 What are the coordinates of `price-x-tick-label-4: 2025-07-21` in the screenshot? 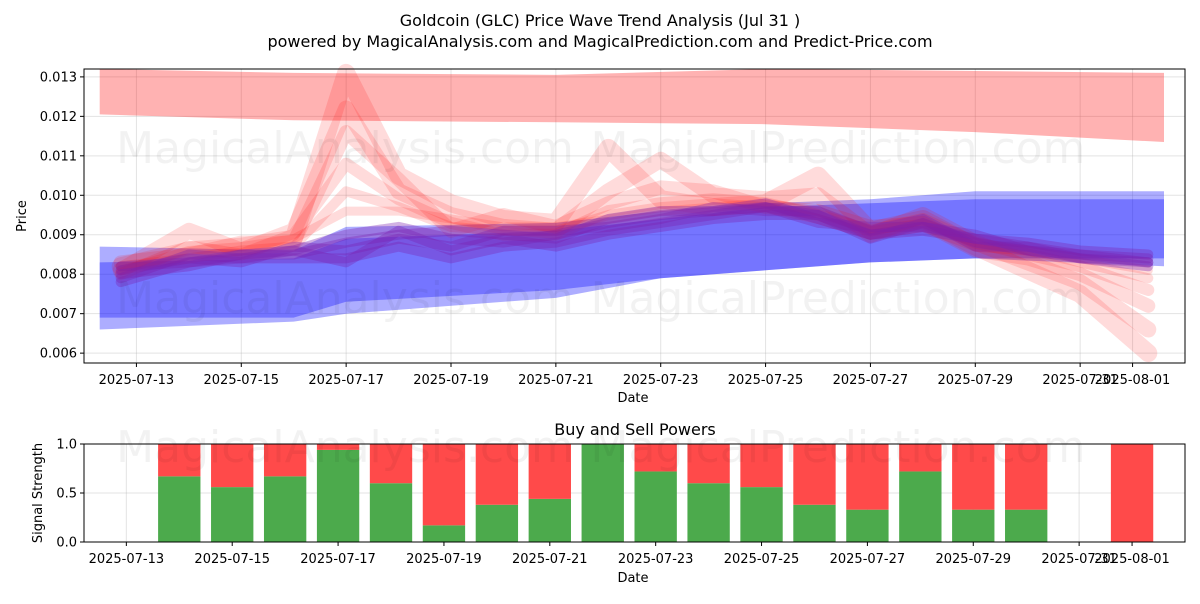 It's located at (556, 380).